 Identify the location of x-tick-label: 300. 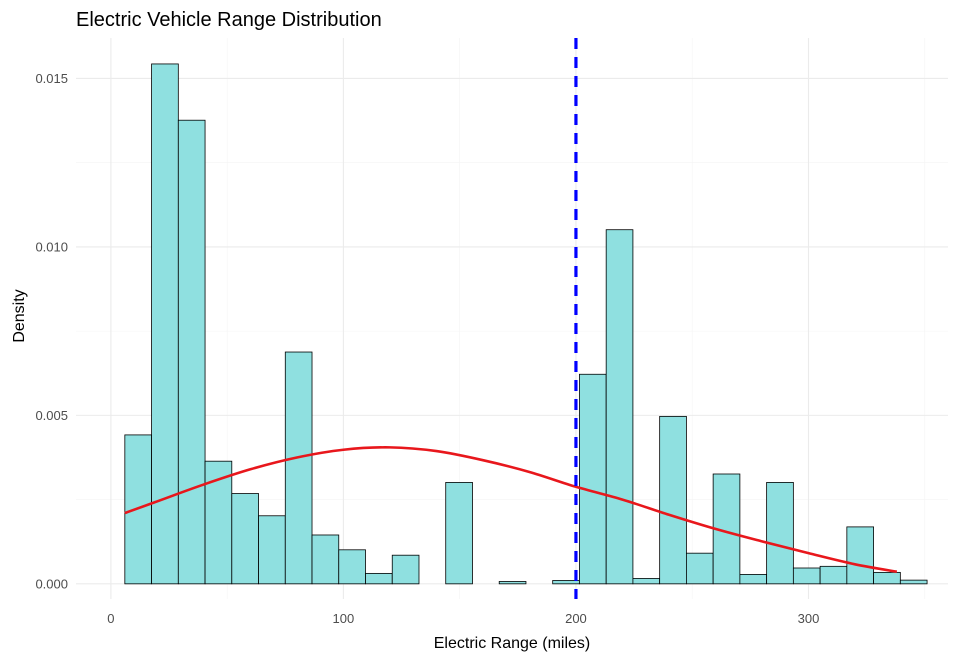
(809, 618).